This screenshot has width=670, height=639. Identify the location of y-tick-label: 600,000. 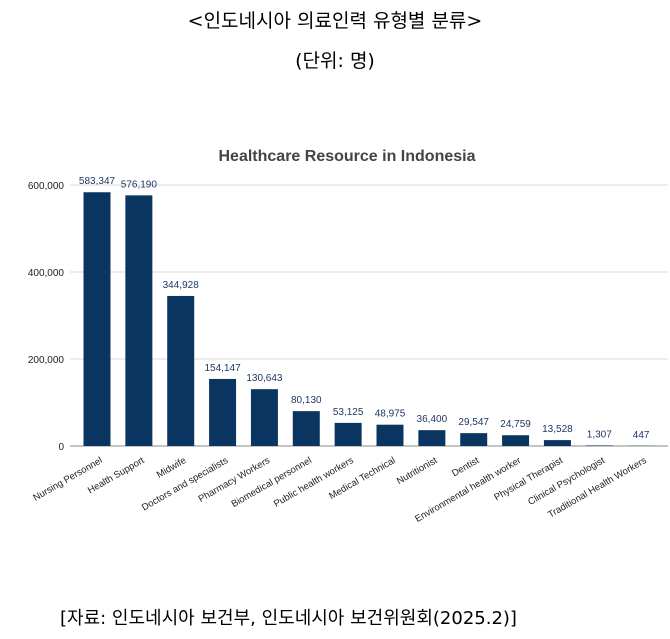
(46, 186).